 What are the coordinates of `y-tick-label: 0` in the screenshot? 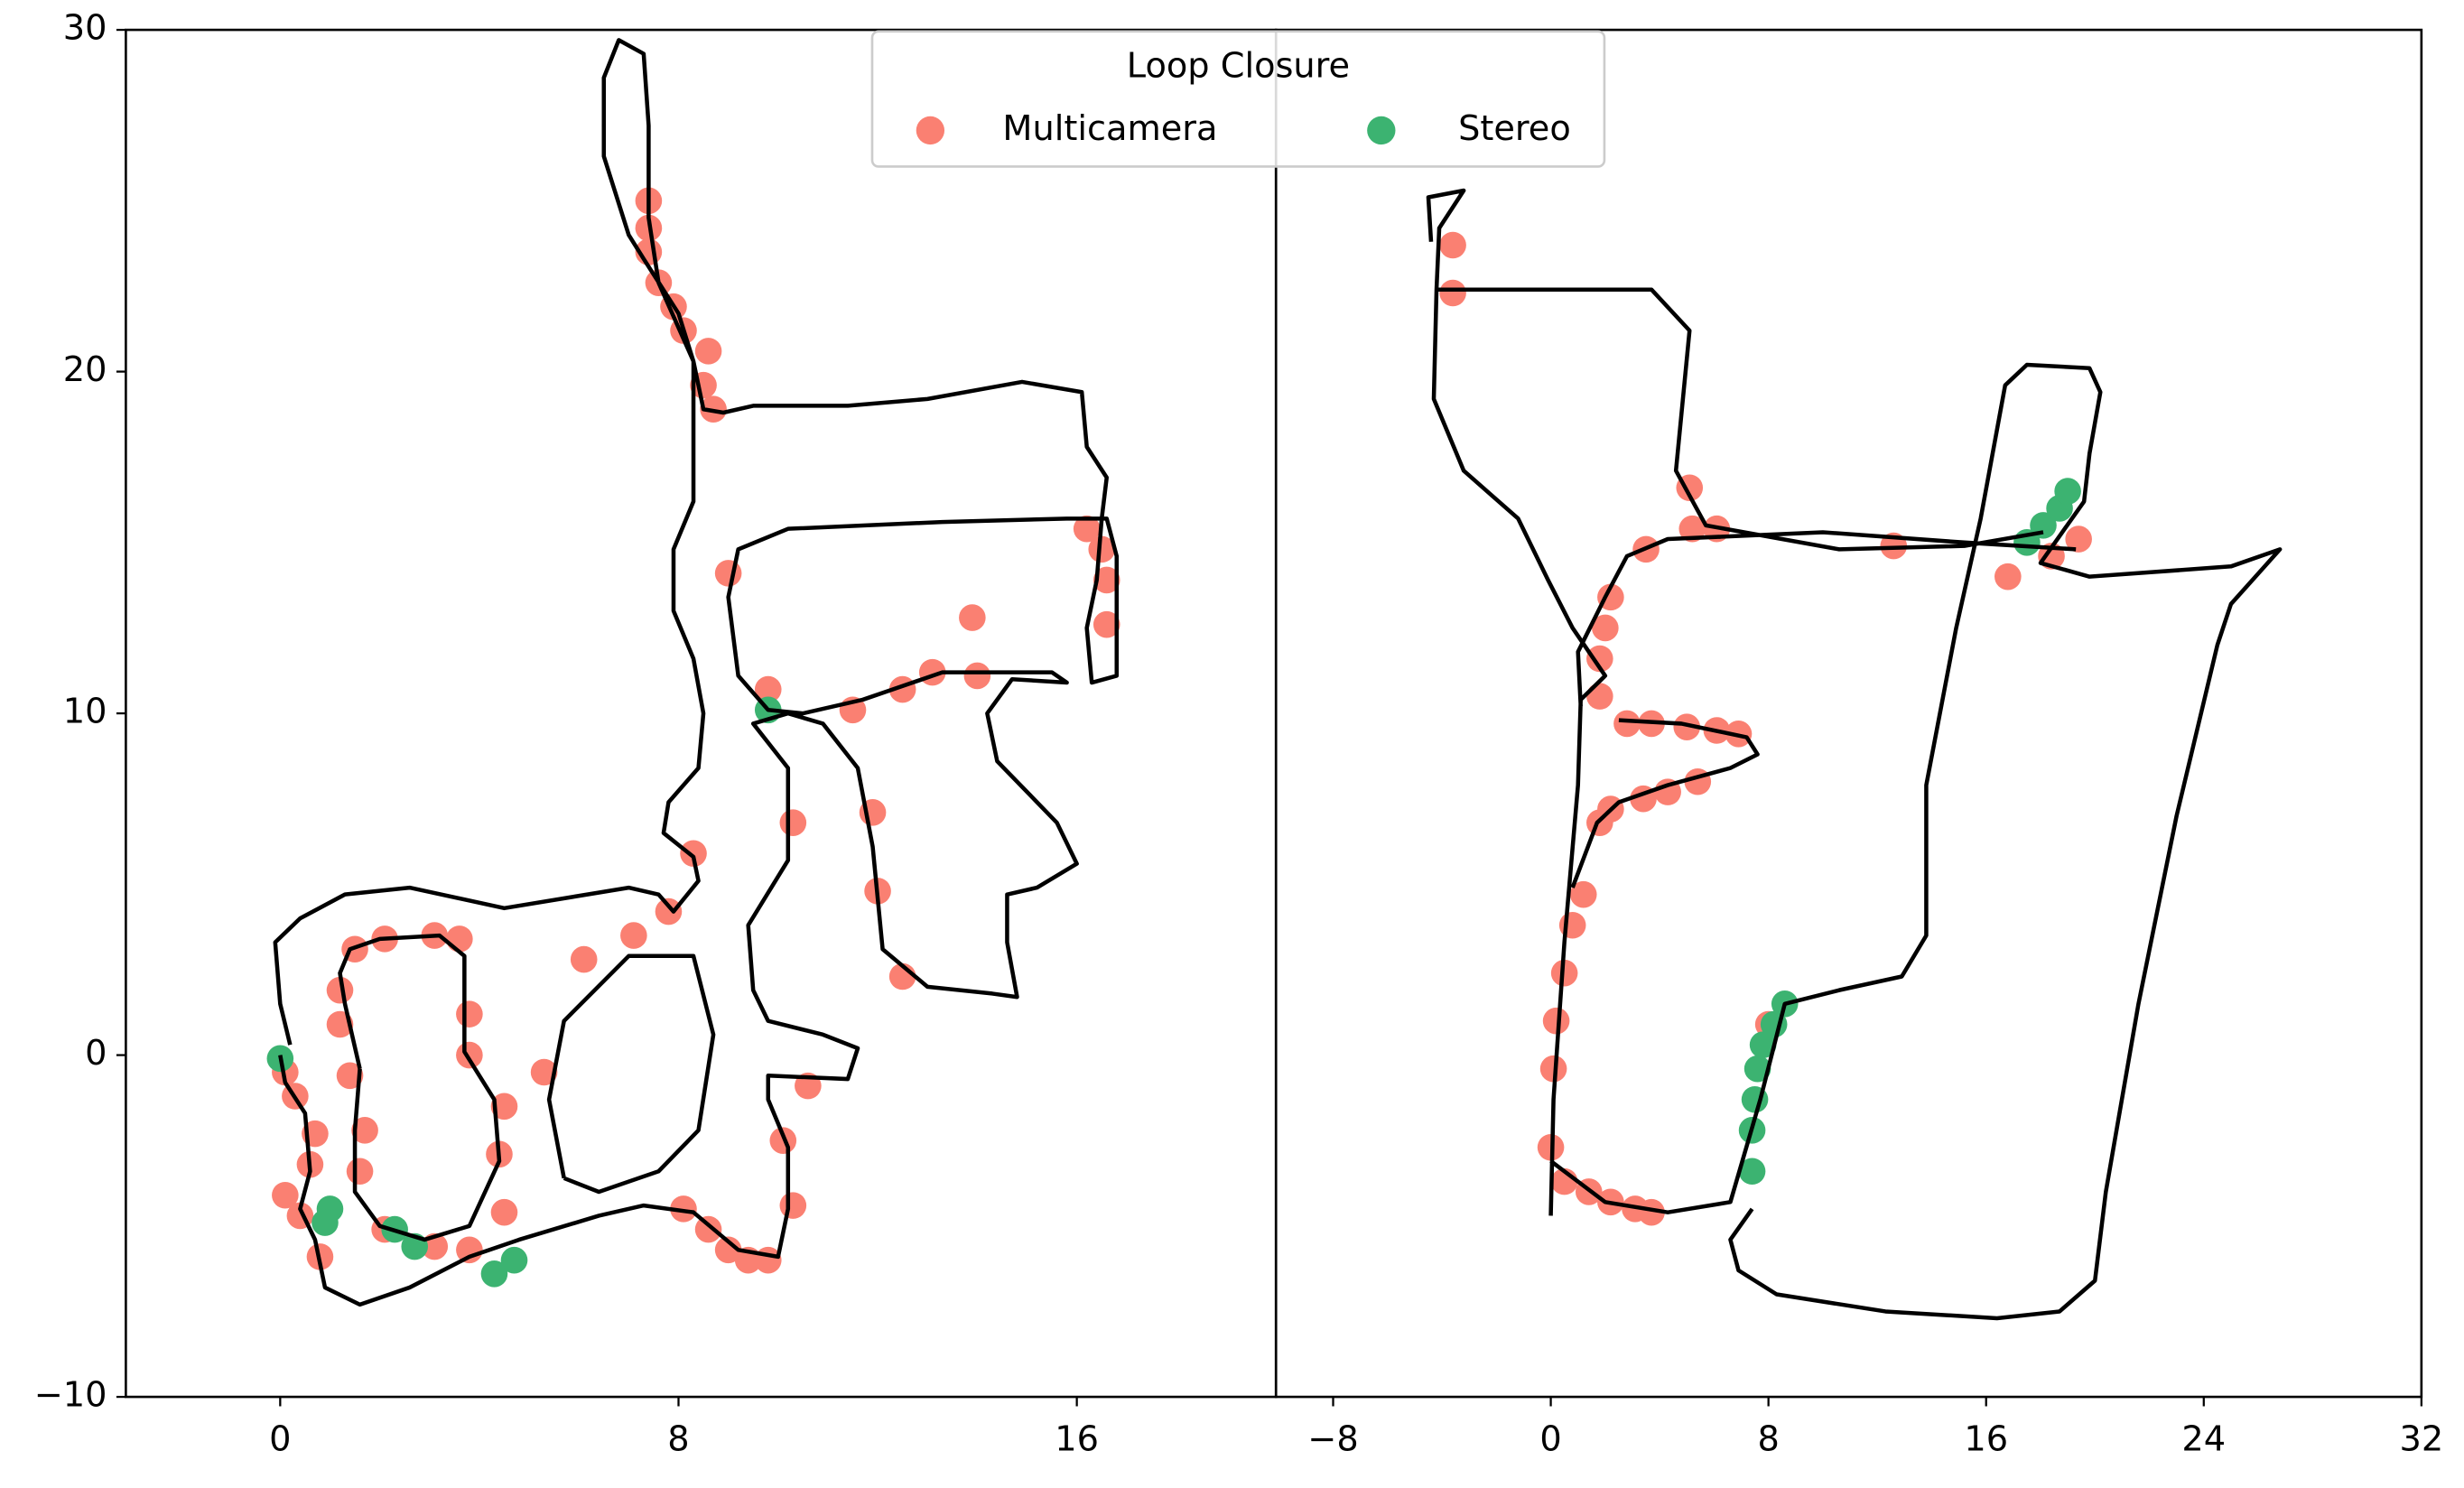 It's located at (96, 1053).